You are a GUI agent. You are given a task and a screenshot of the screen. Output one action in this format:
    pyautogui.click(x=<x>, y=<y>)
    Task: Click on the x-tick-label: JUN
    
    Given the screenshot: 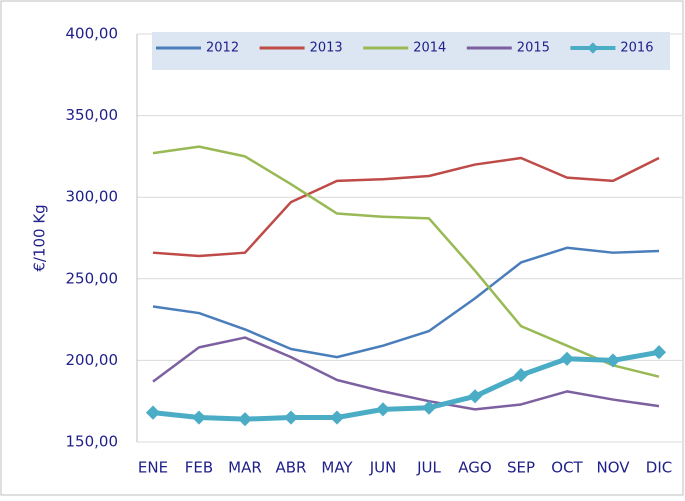 What is the action you would take?
    pyautogui.click(x=383, y=468)
    